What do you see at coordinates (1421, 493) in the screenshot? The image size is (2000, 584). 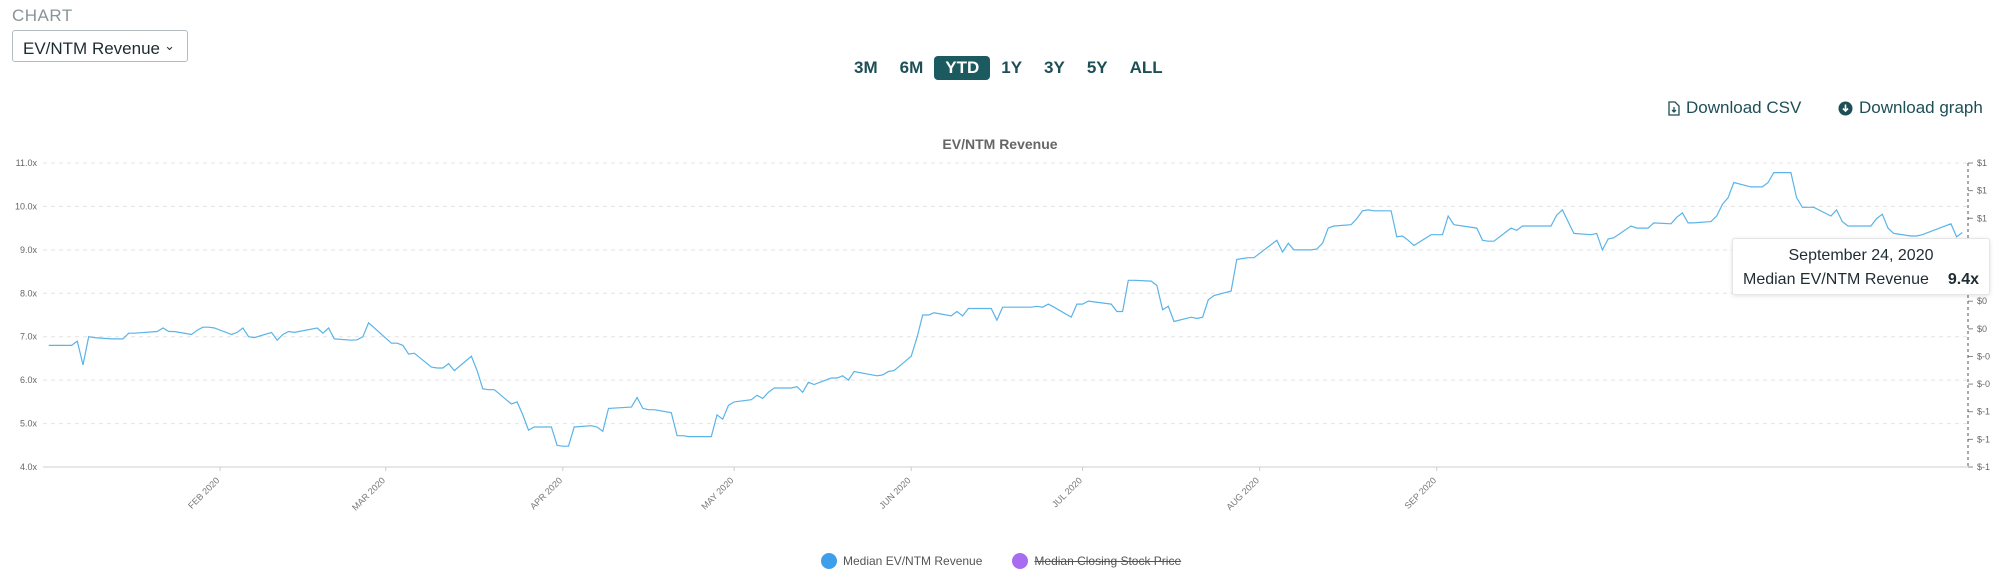 I see `x-tick-label: SEP 2020` at bounding box center [1421, 493].